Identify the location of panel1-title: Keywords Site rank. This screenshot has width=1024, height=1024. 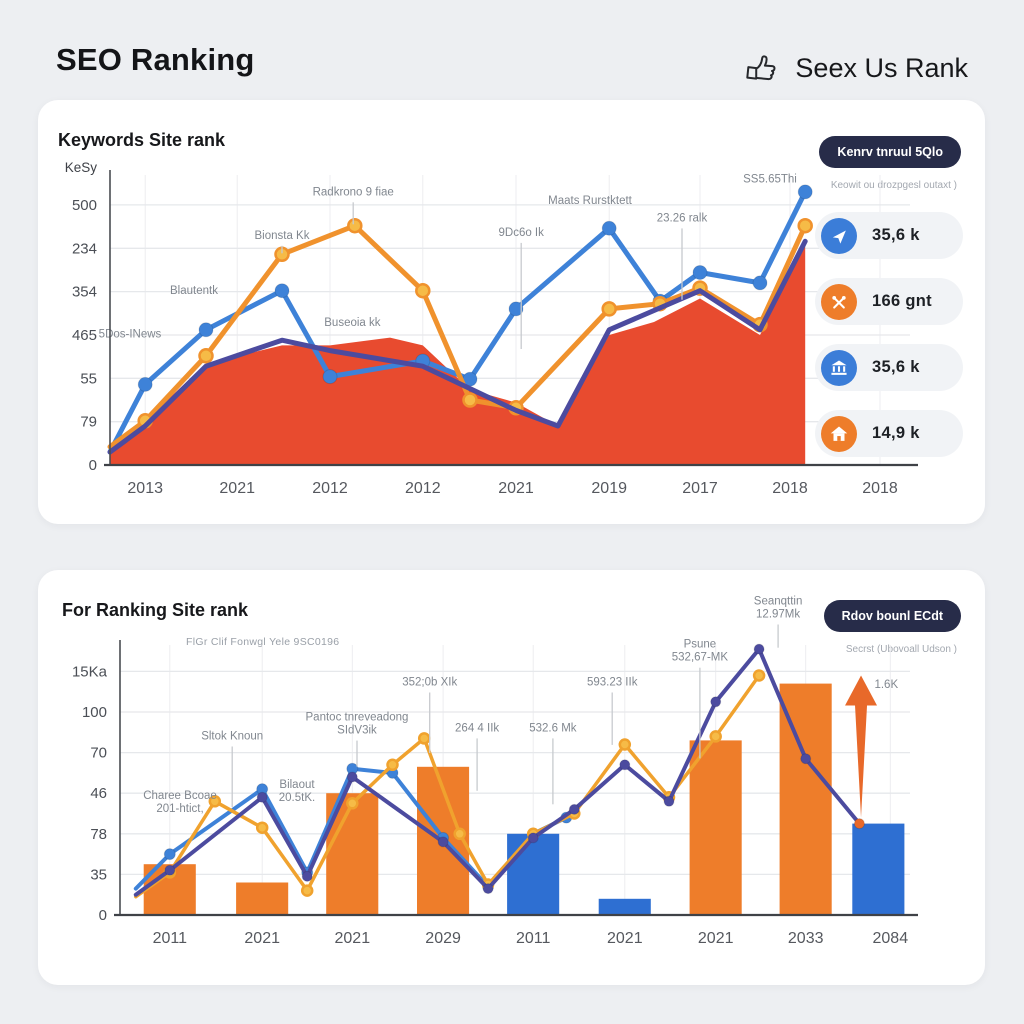
(142, 140).